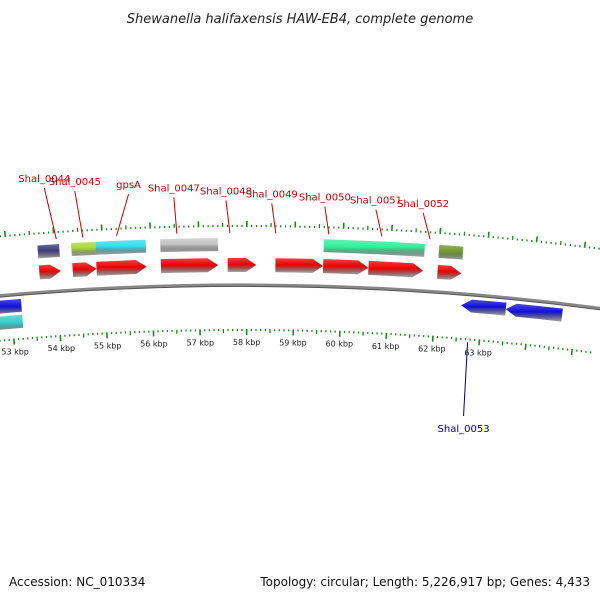 This screenshot has width=600, height=600. I want to click on inner-tick-ring, so click(296, 342).